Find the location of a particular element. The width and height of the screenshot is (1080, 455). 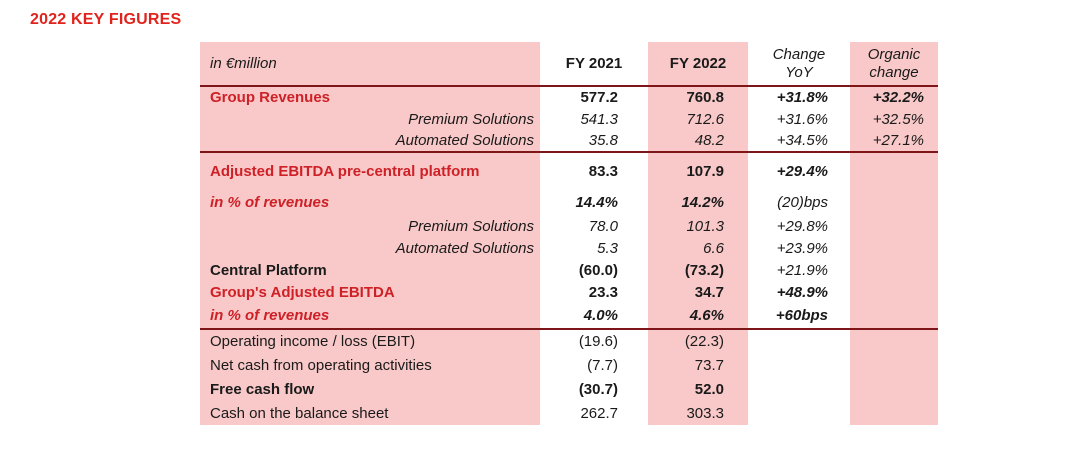

fy2021-value: 4.0% is located at coordinates (600, 315).